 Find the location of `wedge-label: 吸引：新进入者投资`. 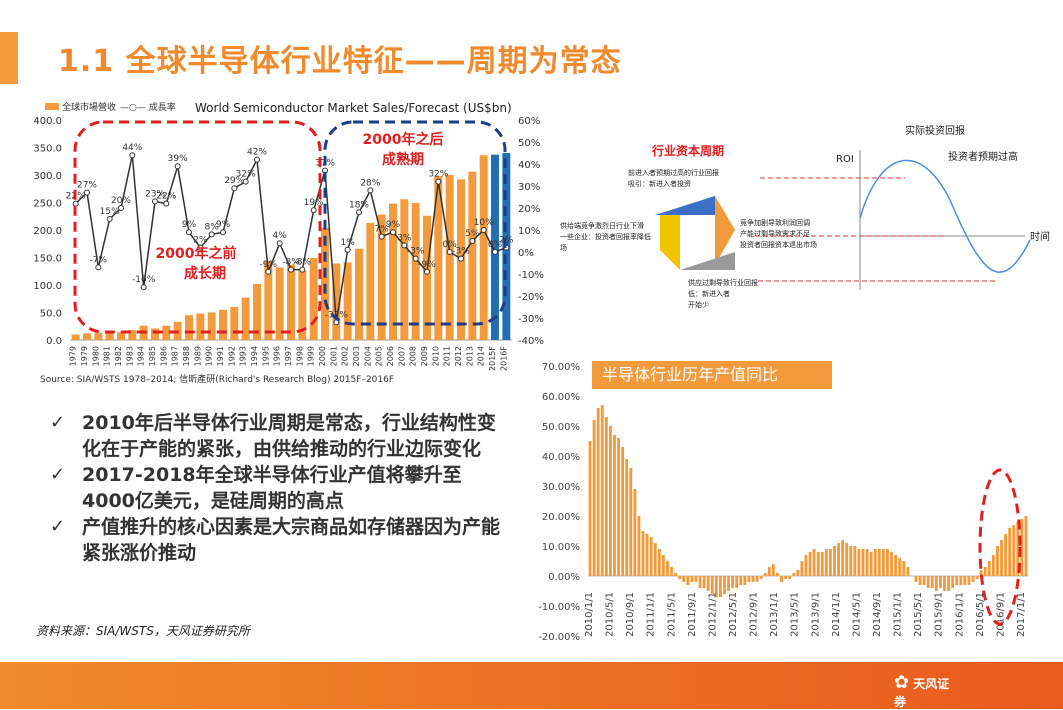

wedge-label: 吸引：新进入者投资 is located at coordinates (659, 183).